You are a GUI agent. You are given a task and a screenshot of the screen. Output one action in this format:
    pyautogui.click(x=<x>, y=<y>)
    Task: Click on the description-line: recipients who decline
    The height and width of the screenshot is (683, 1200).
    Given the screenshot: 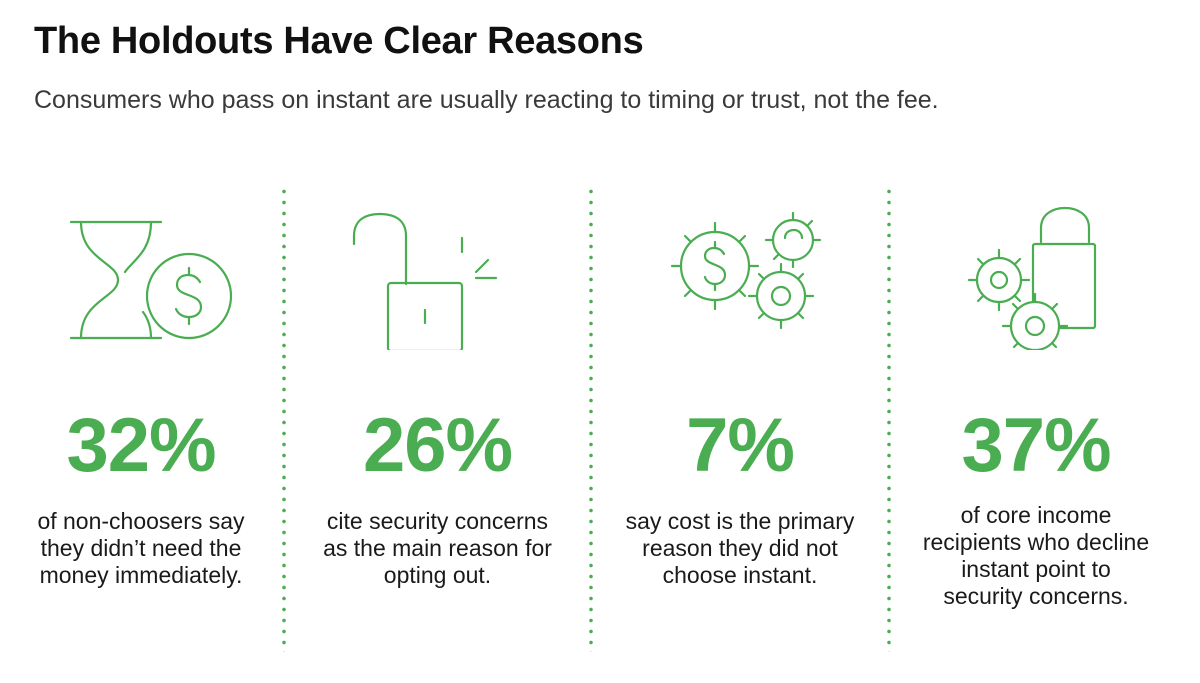 What is the action you would take?
    pyautogui.click(x=1036, y=542)
    